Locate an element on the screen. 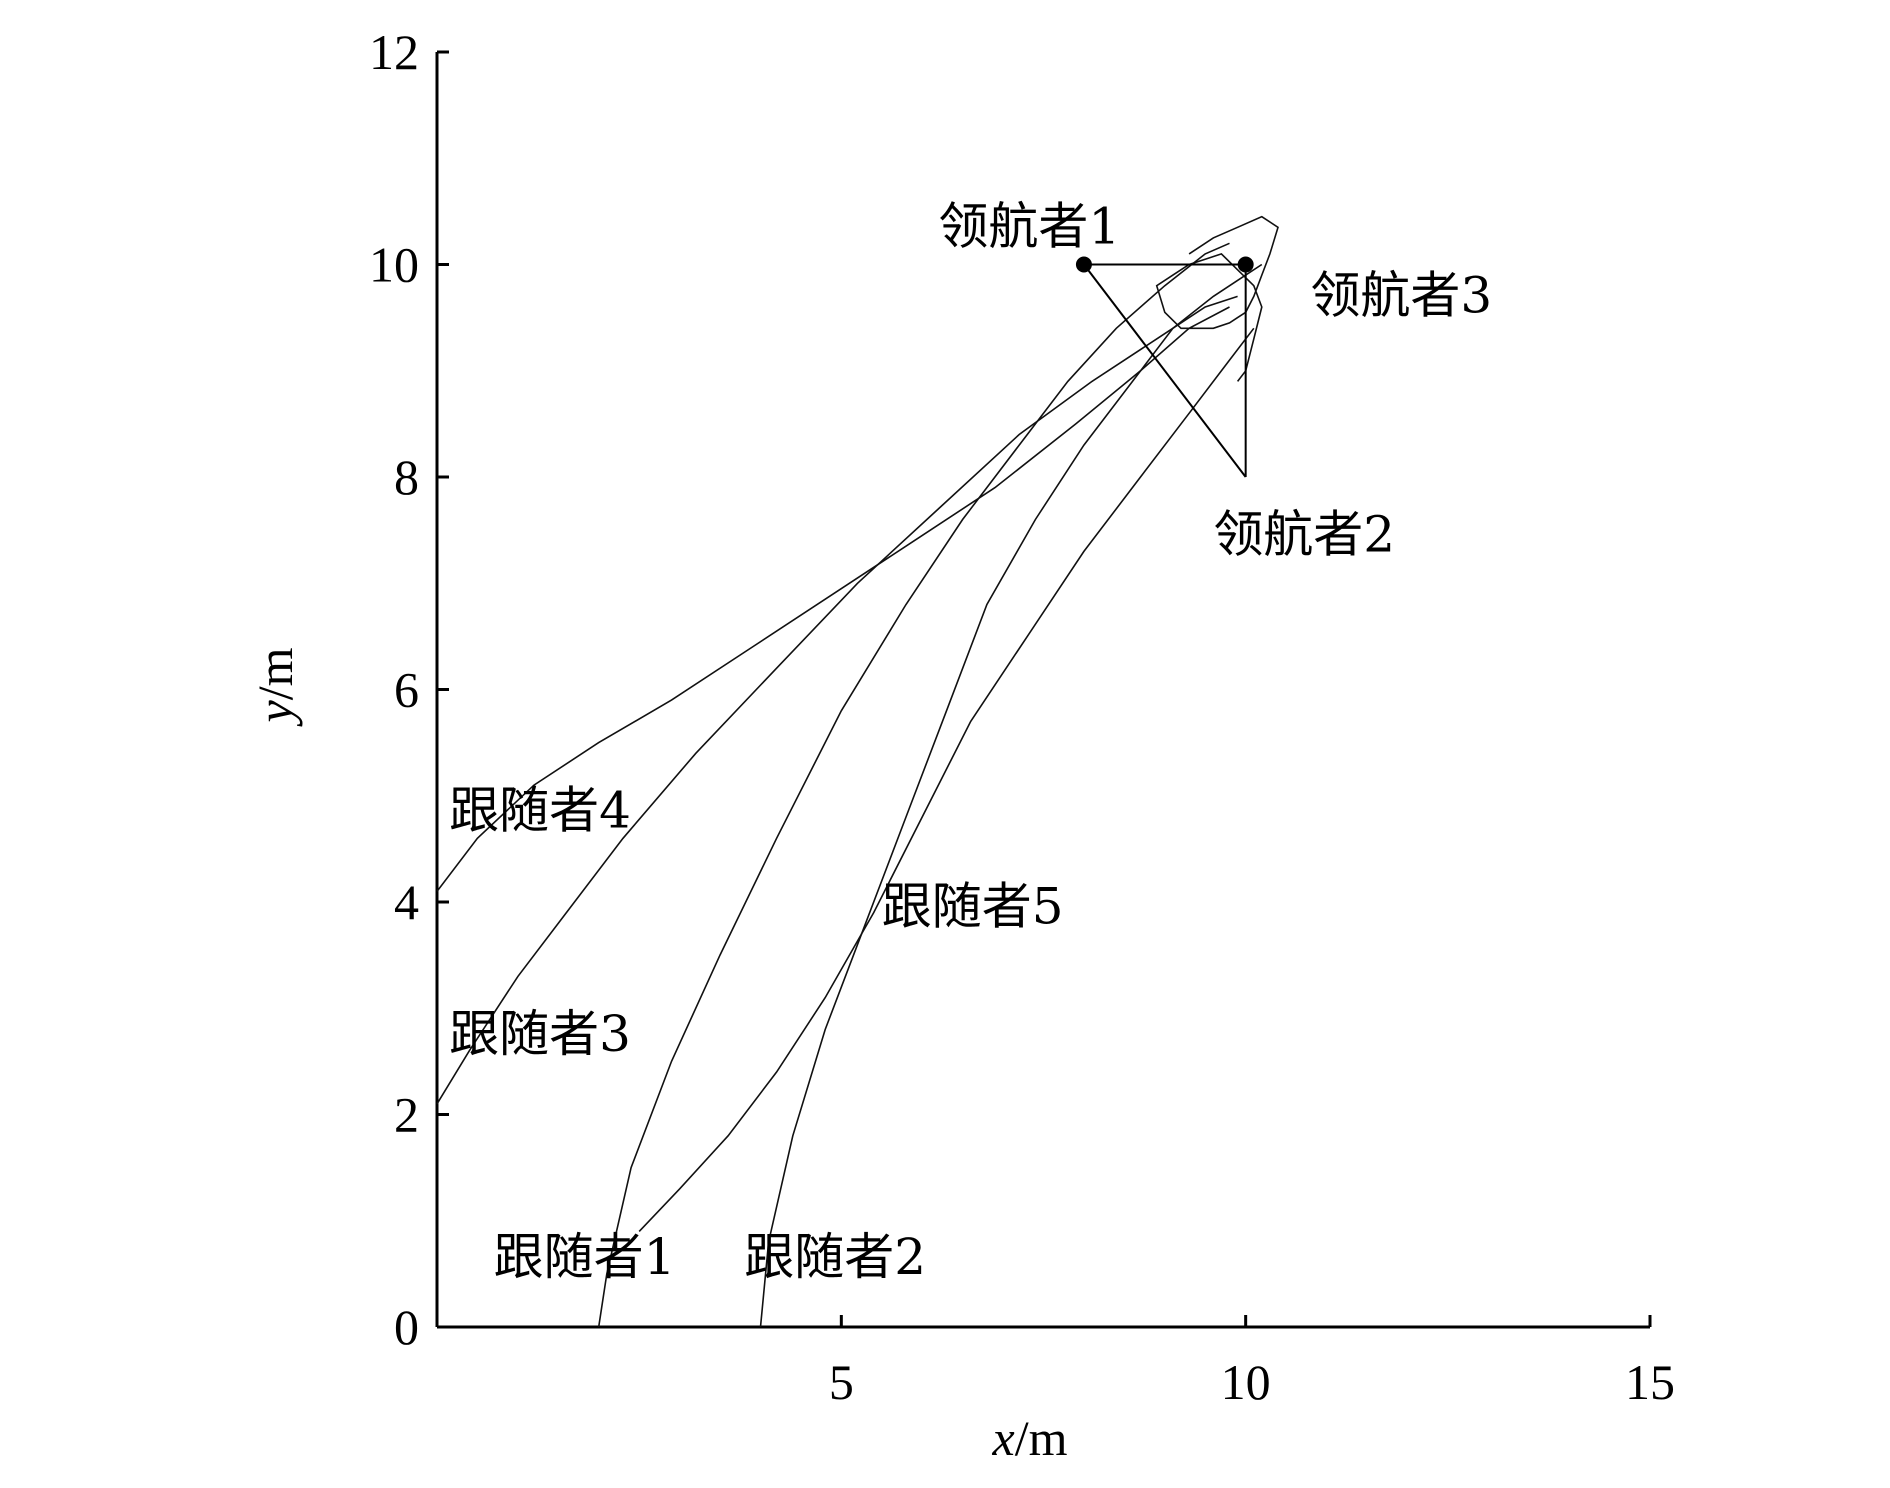 This screenshot has width=1890, height=1488. leader-formation is located at coordinates (1164, 367).